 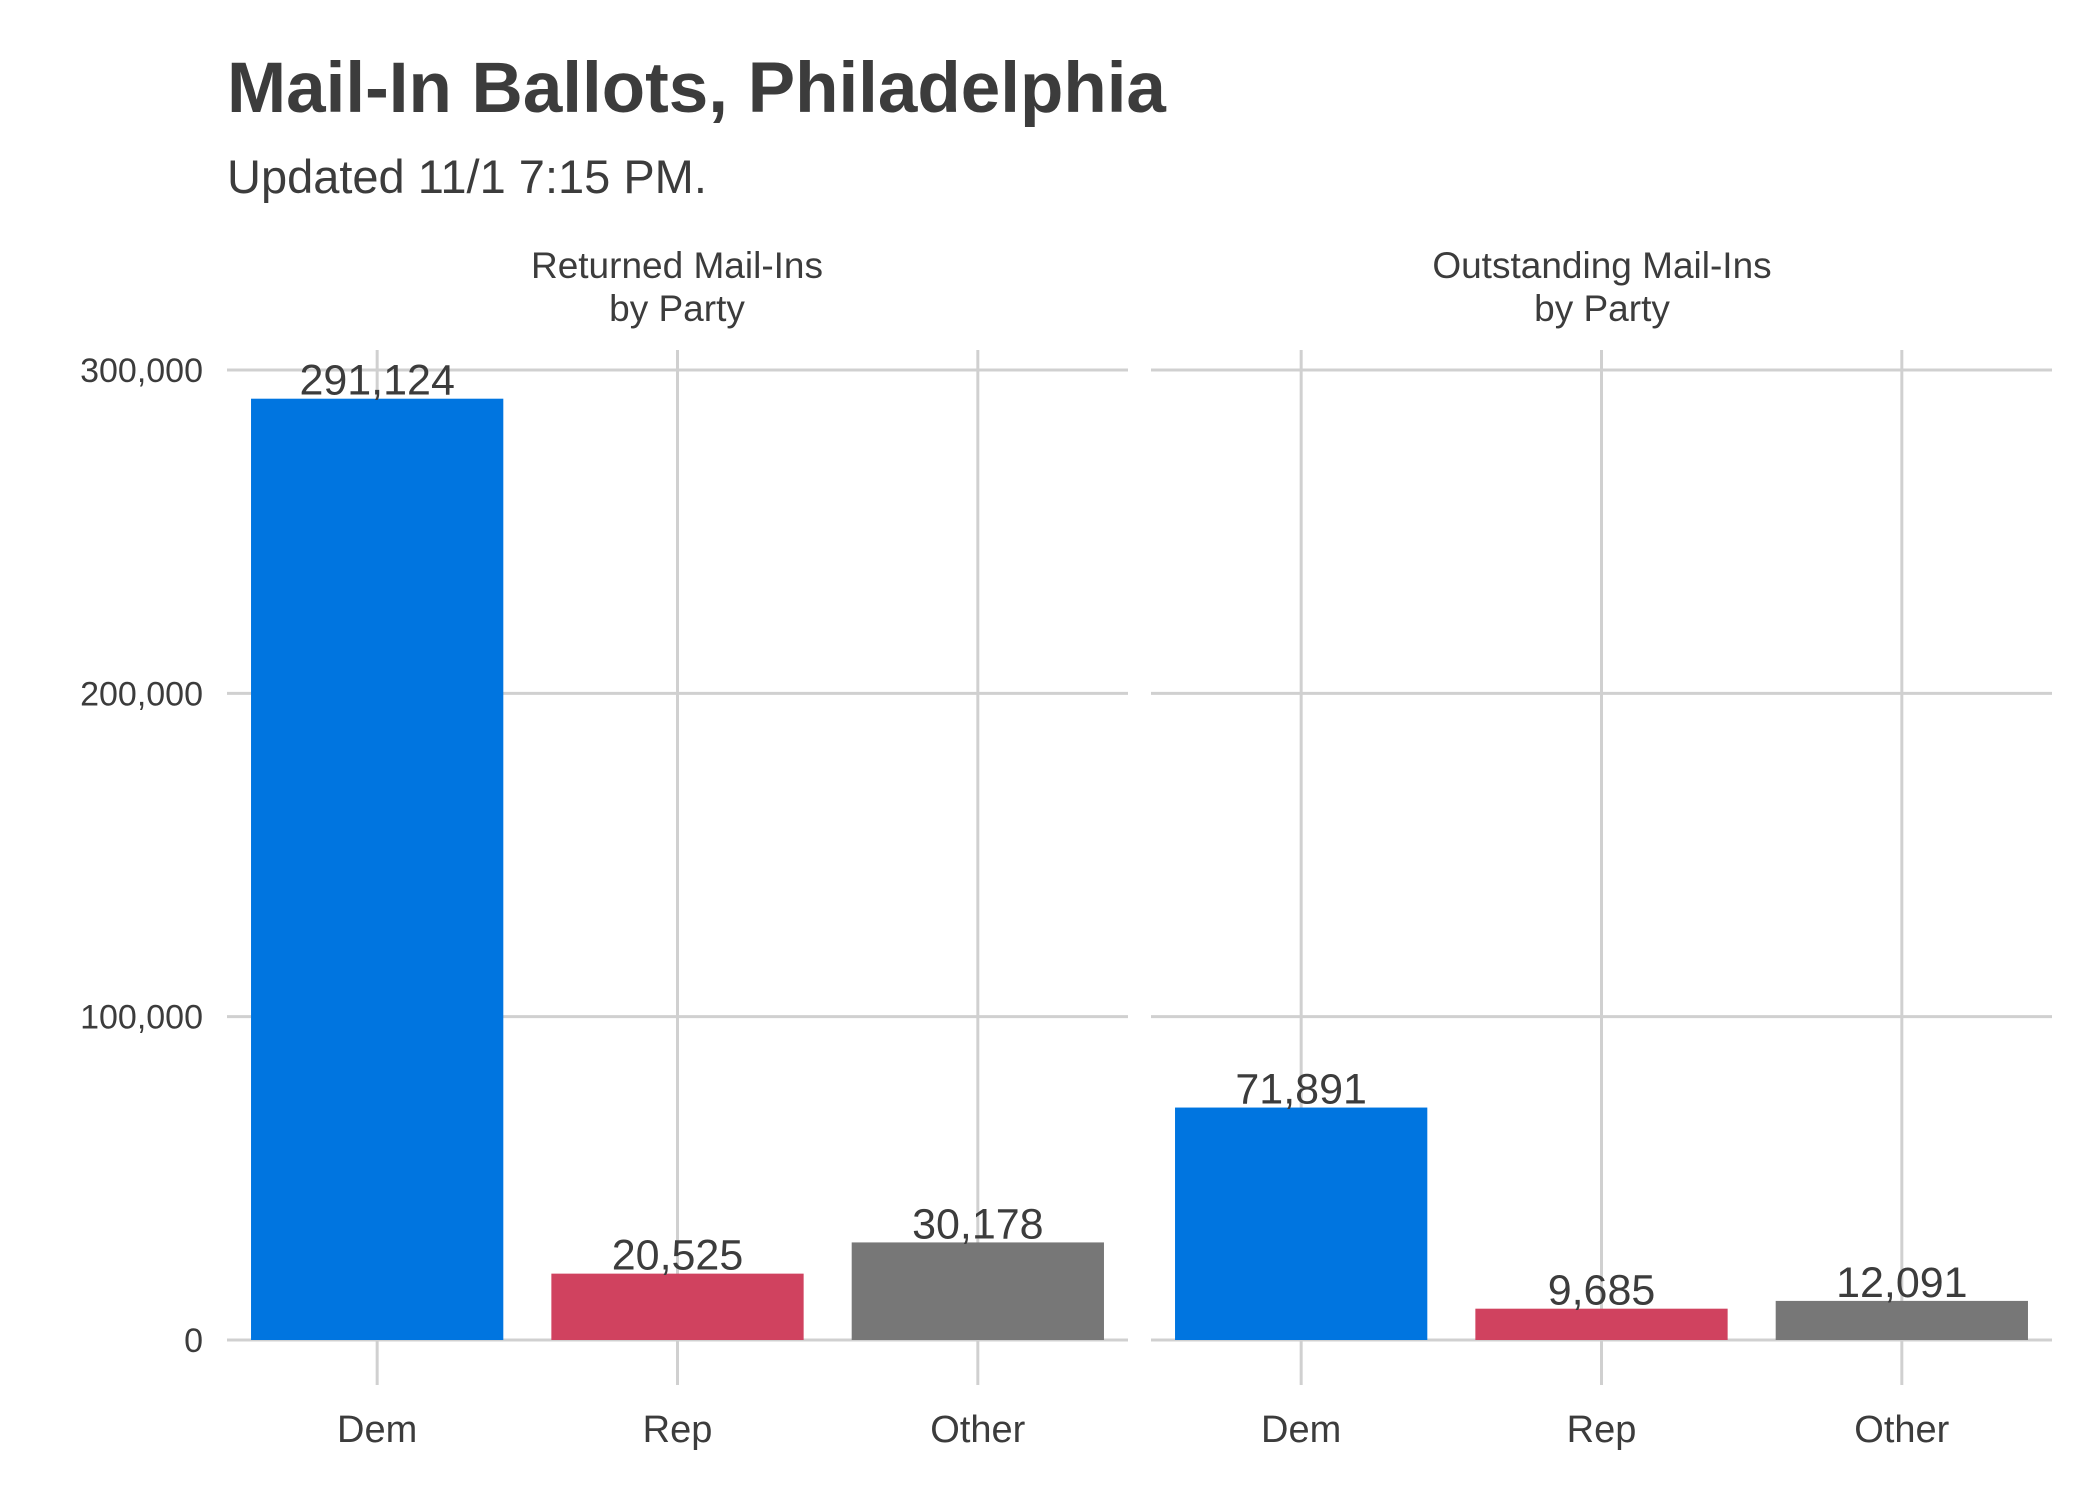 What do you see at coordinates (978, 1224) in the screenshot?
I see `bar-value-label: 30,178` at bounding box center [978, 1224].